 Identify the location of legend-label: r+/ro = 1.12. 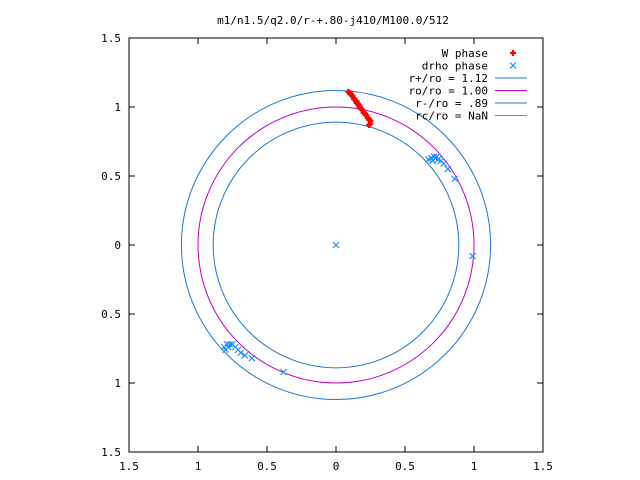
(448, 78).